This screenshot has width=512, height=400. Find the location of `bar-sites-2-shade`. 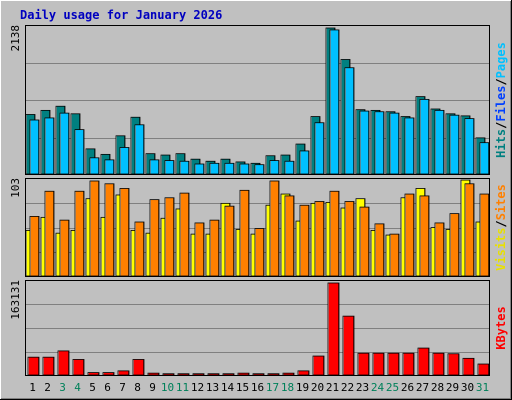

bar-sites-2-shade is located at coordinates (53, 233).